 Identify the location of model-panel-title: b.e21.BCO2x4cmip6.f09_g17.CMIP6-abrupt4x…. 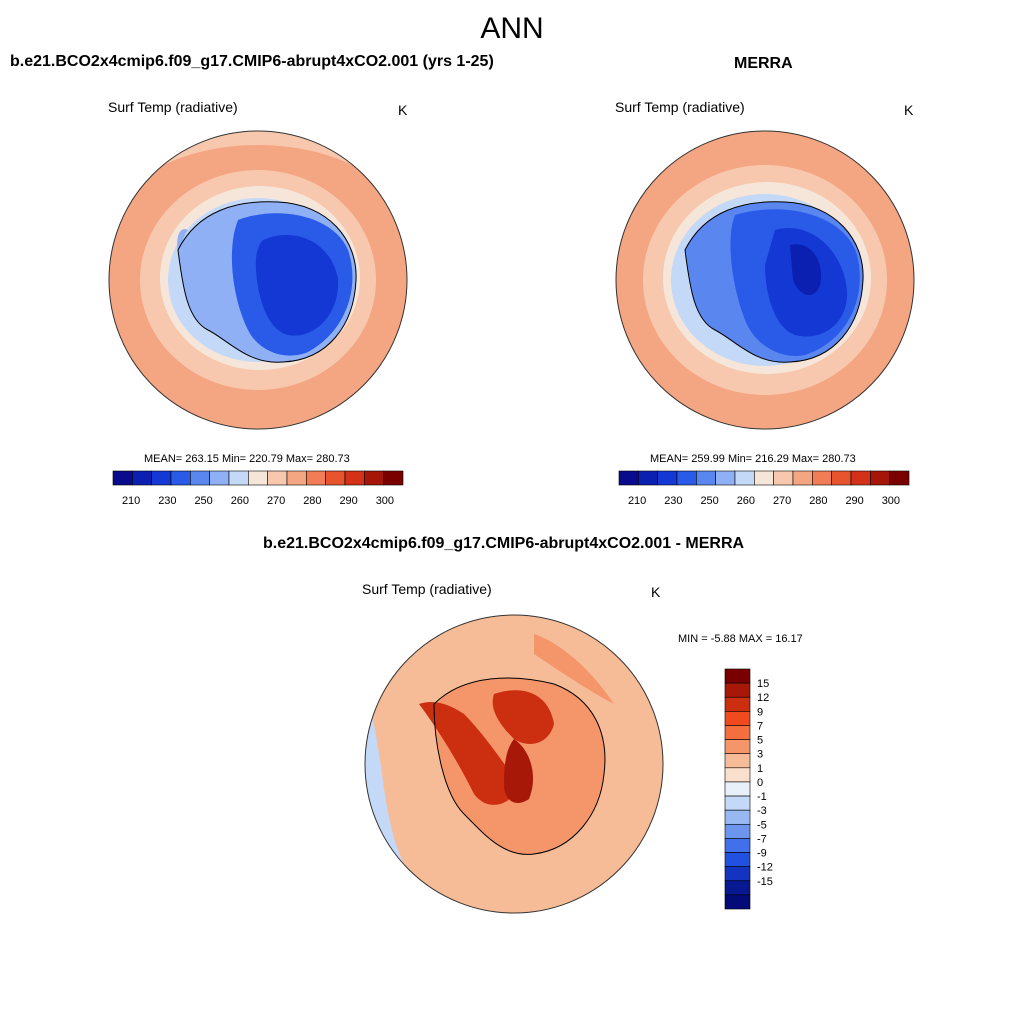
(252, 61).